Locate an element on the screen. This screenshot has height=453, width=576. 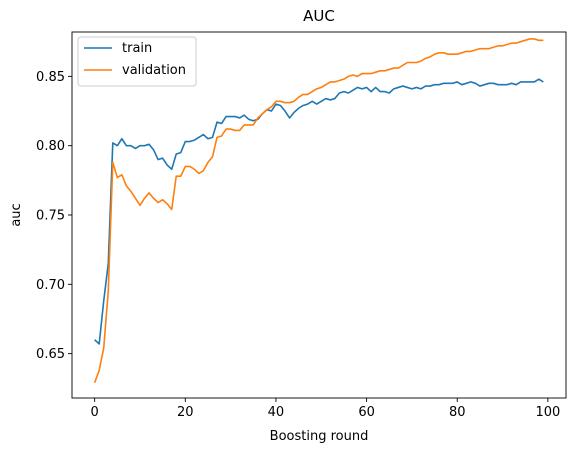
x-tick-label: 20 is located at coordinates (185, 412).